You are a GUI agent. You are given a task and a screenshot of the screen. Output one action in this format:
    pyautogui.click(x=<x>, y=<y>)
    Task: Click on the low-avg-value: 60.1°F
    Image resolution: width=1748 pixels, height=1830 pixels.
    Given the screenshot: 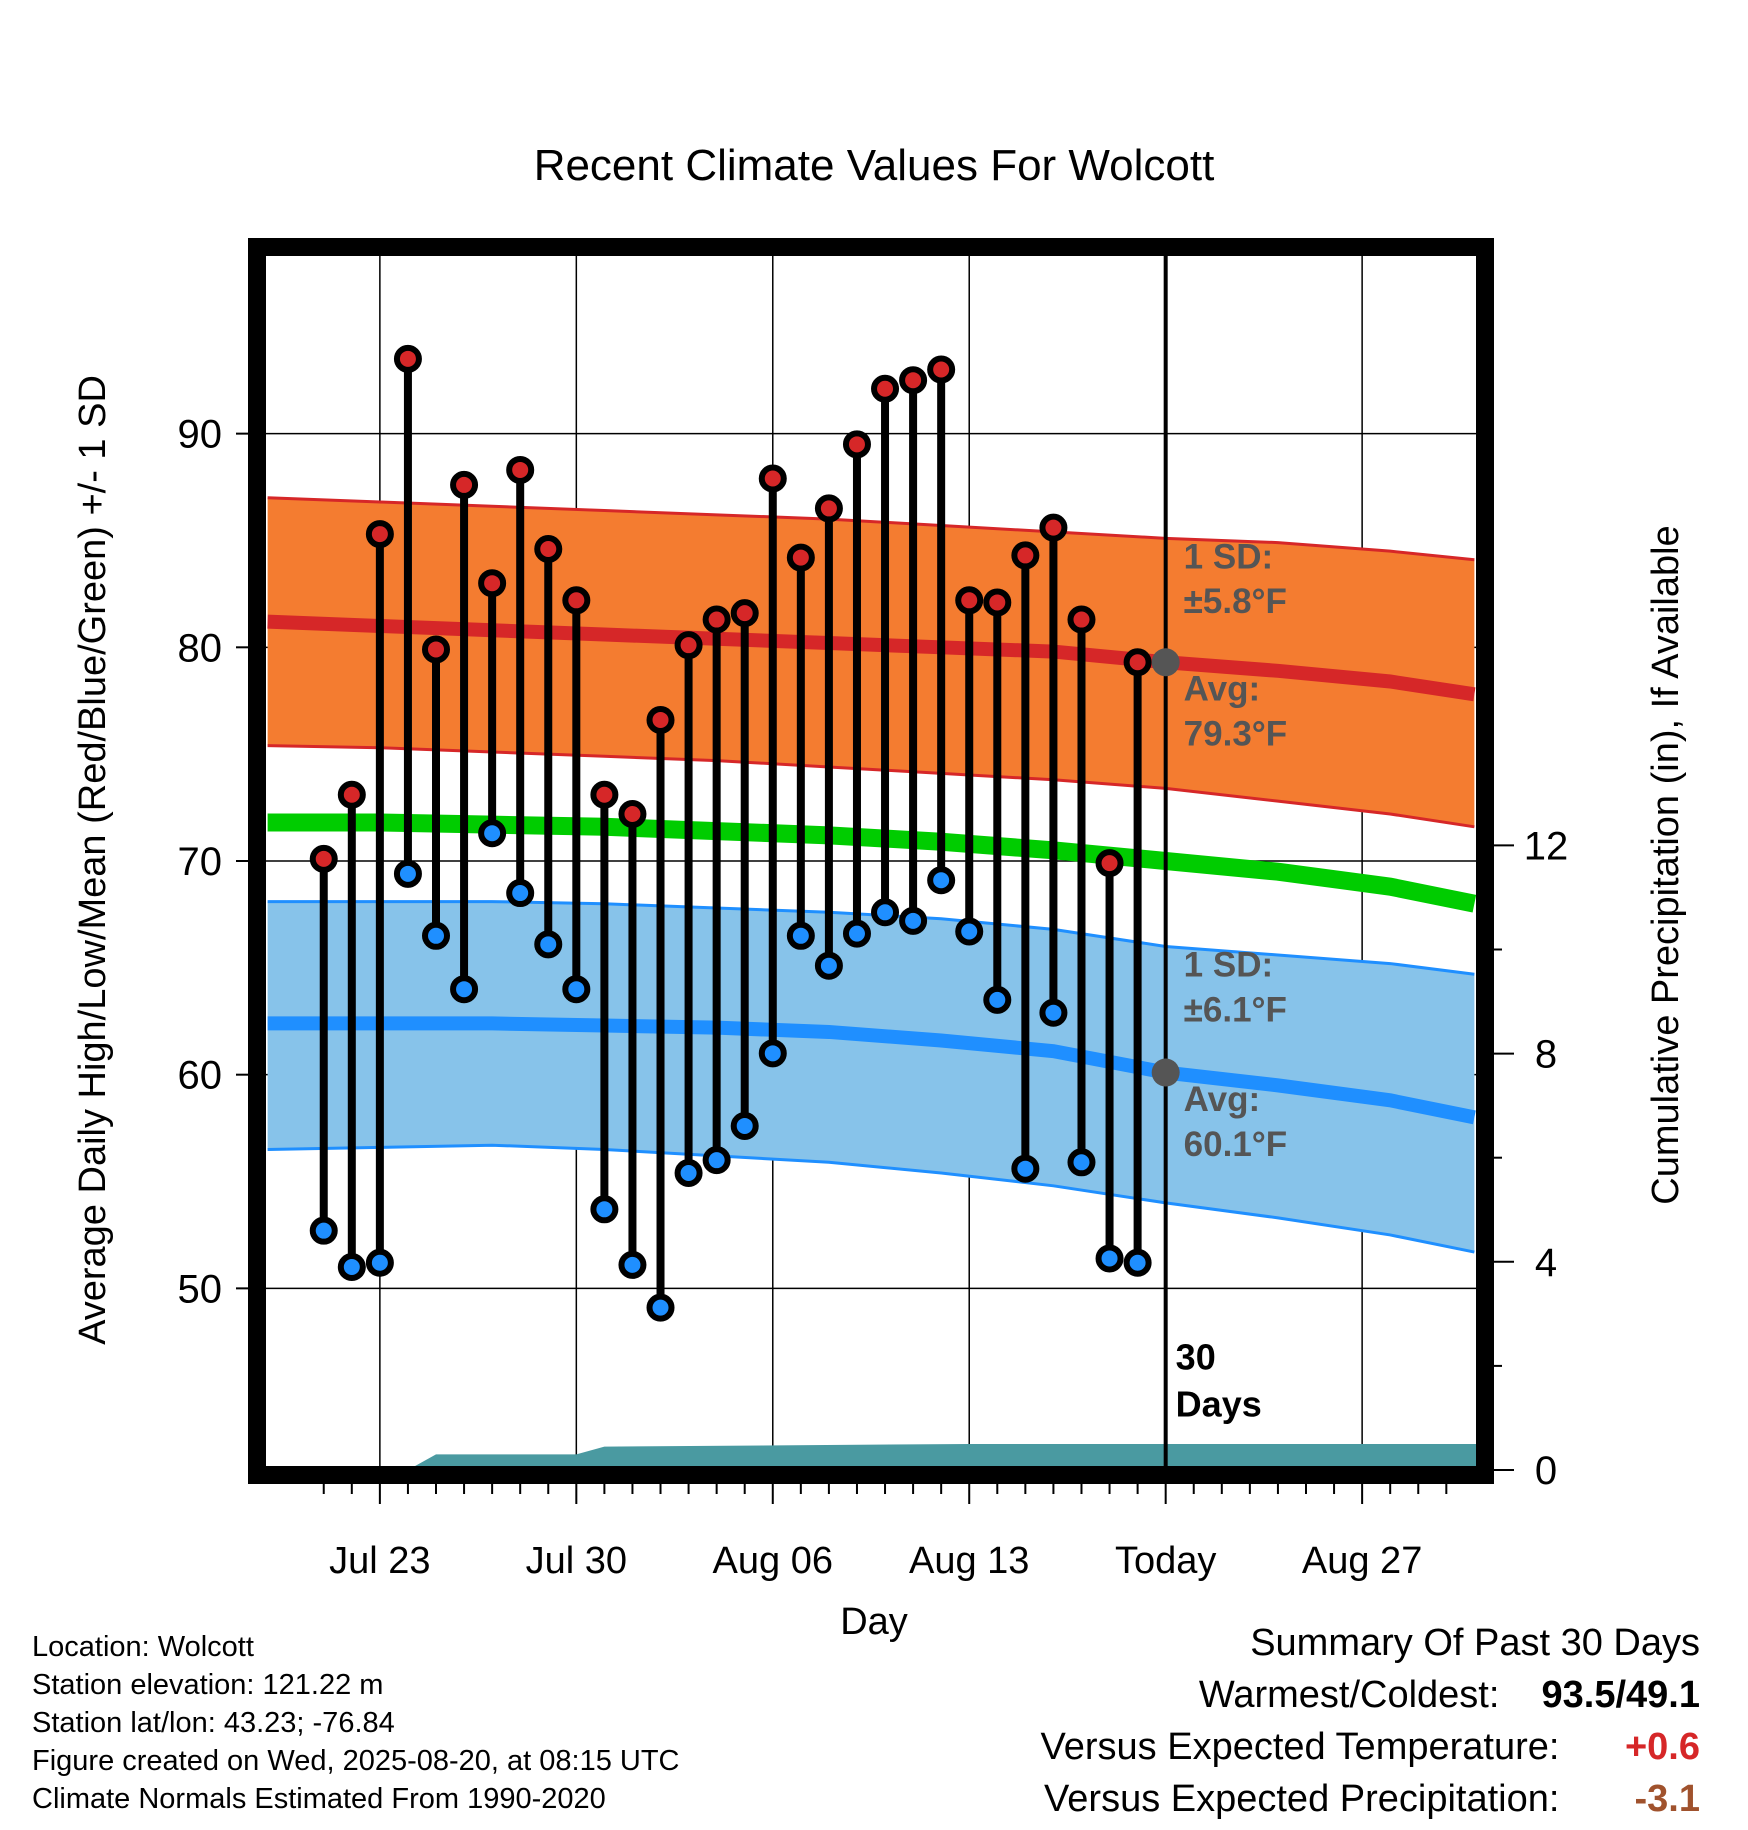 What is the action you would take?
    pyautogui.click(x=1236, y=1144)
    